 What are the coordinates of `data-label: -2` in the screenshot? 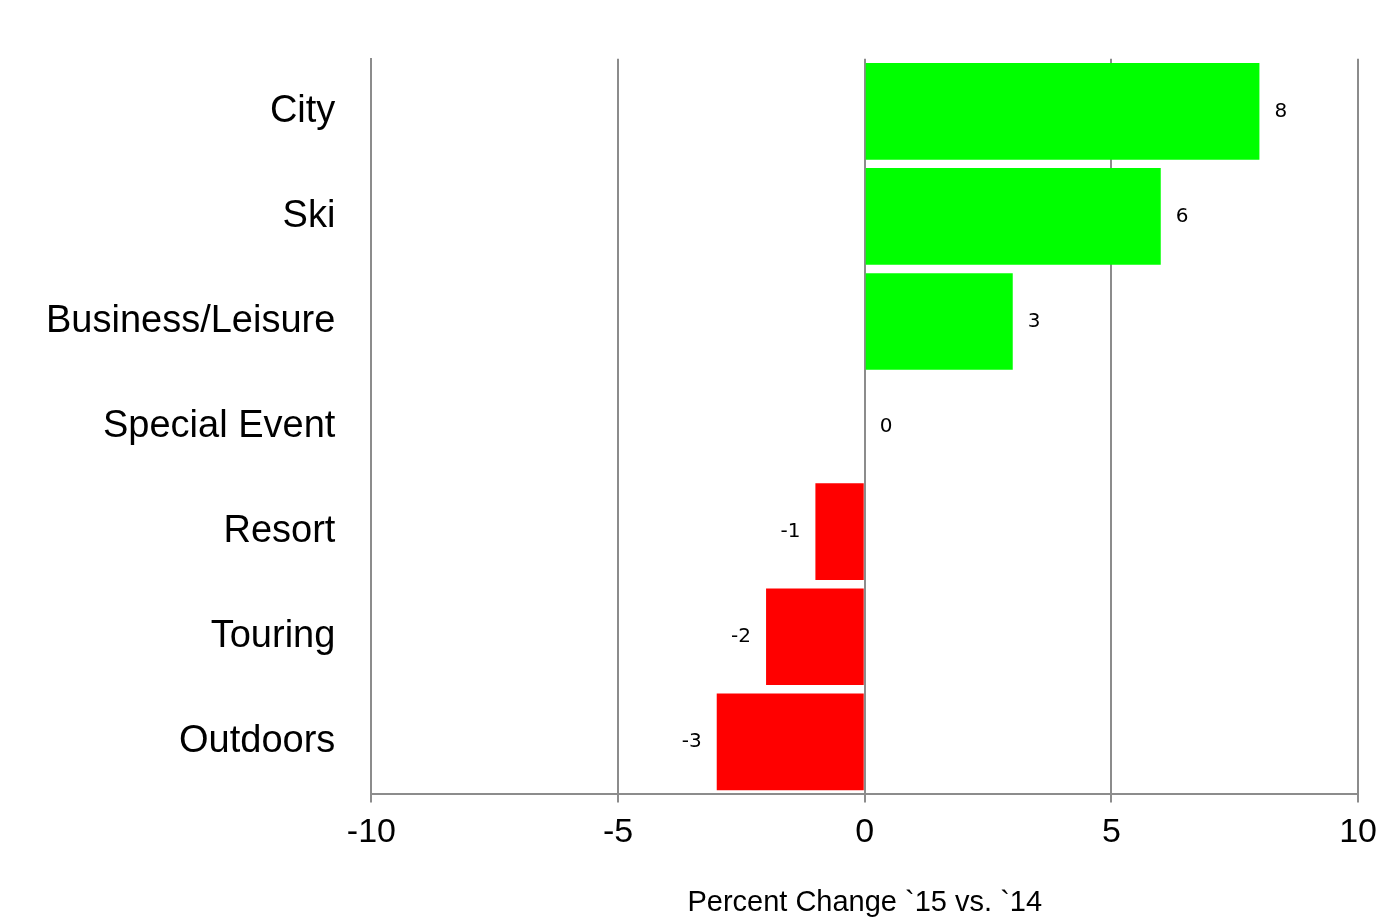 It's located at (741, 634).